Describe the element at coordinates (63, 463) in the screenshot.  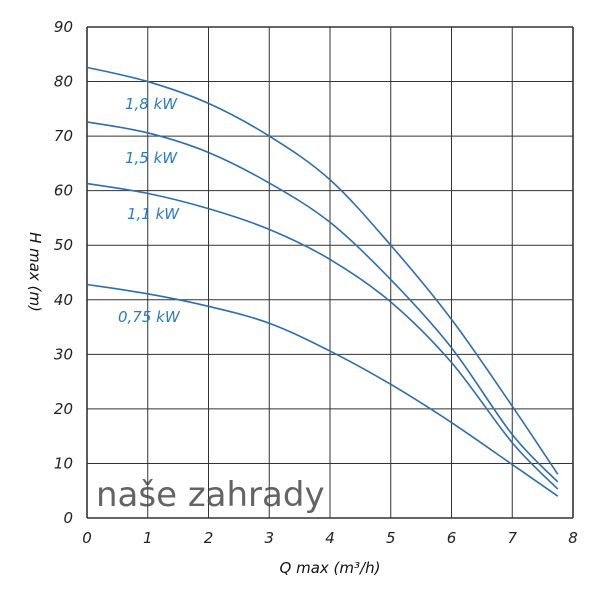
I see `y-tick-label: 10` at that location.